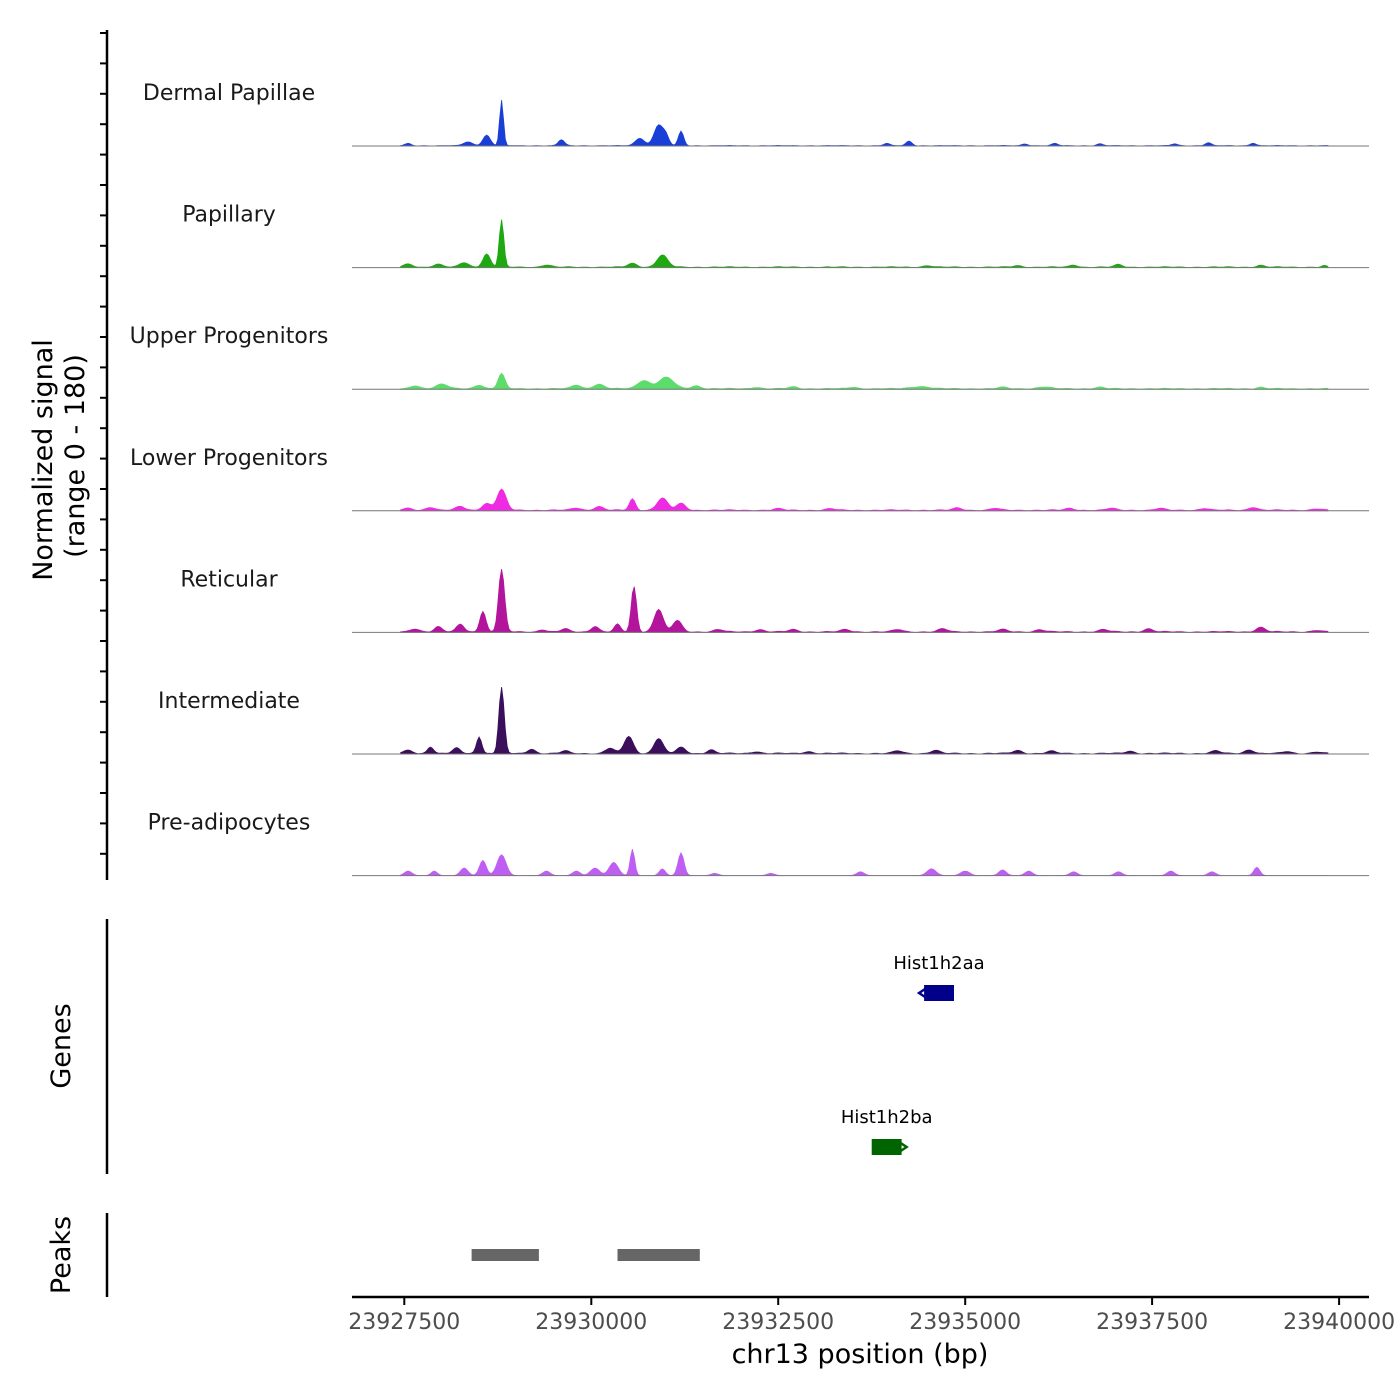  Describe the element at coordinates (229, 458) in the screenshot. I see `track-label: Lower Progenitors` at that location.